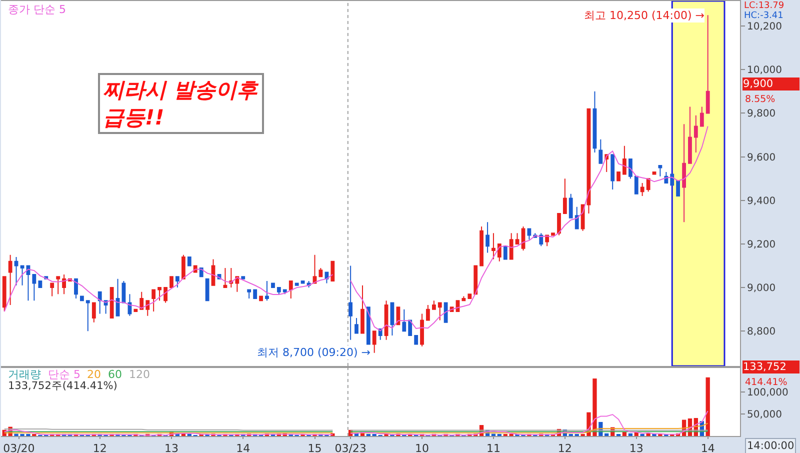  Describe the element at coordinates (760, 99) in the screenshot. I see `text: 8.55%` at that location.